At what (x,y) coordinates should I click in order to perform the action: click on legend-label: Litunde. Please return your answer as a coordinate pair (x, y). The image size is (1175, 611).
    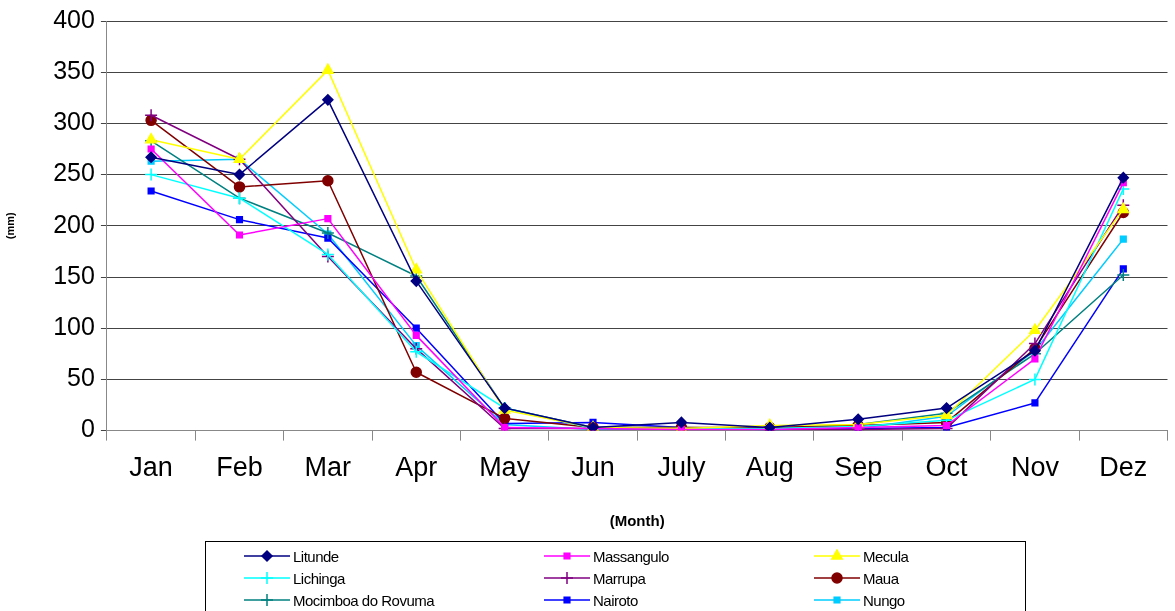
    Looking at the image, I should click on (316, 556).